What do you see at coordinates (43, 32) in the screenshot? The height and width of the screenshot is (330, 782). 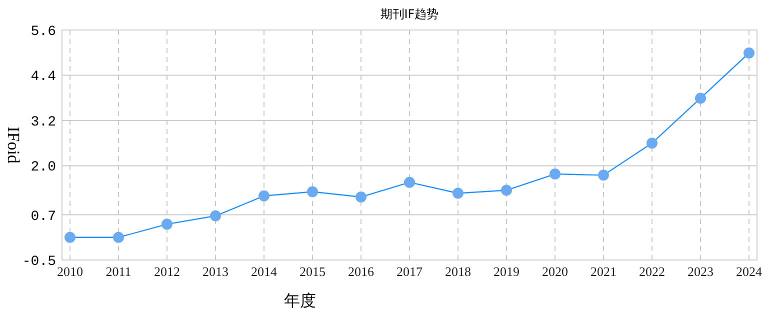 I see `y-tick-label: 5.6` at bounding box center [43, 32].